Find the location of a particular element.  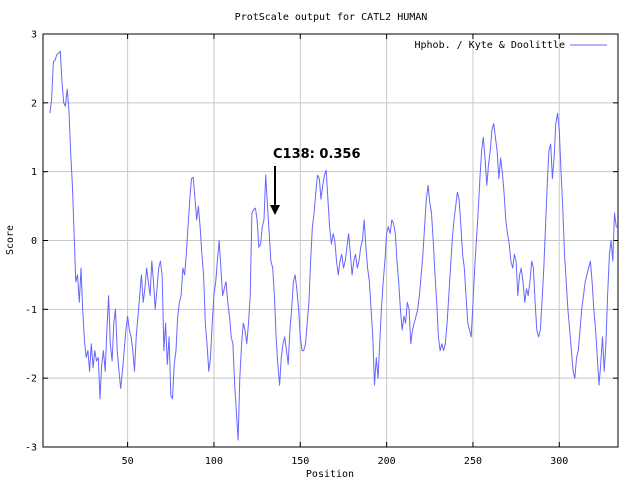

x-tick-label: 300 is located at coordinates (559, 461).